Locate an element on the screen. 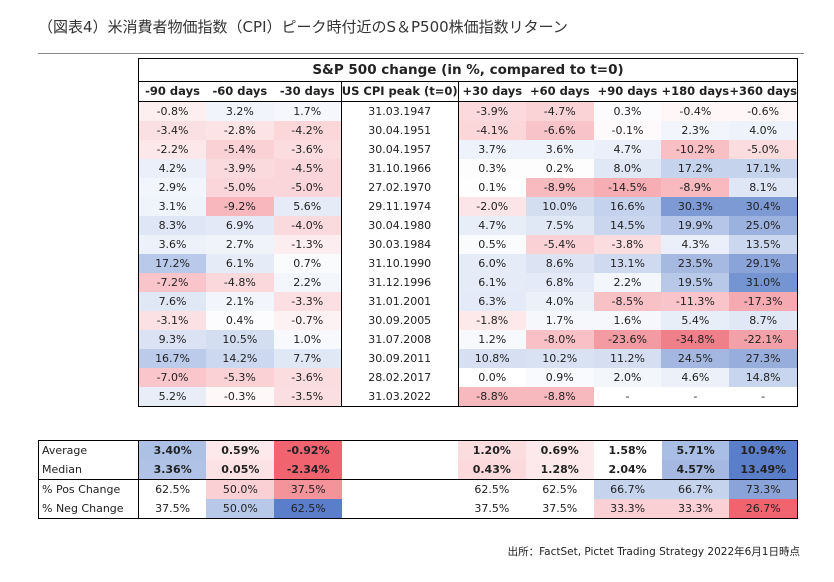 The image size is (834, 582). change-cell: 0.2% is located at coordinates (559, 168).